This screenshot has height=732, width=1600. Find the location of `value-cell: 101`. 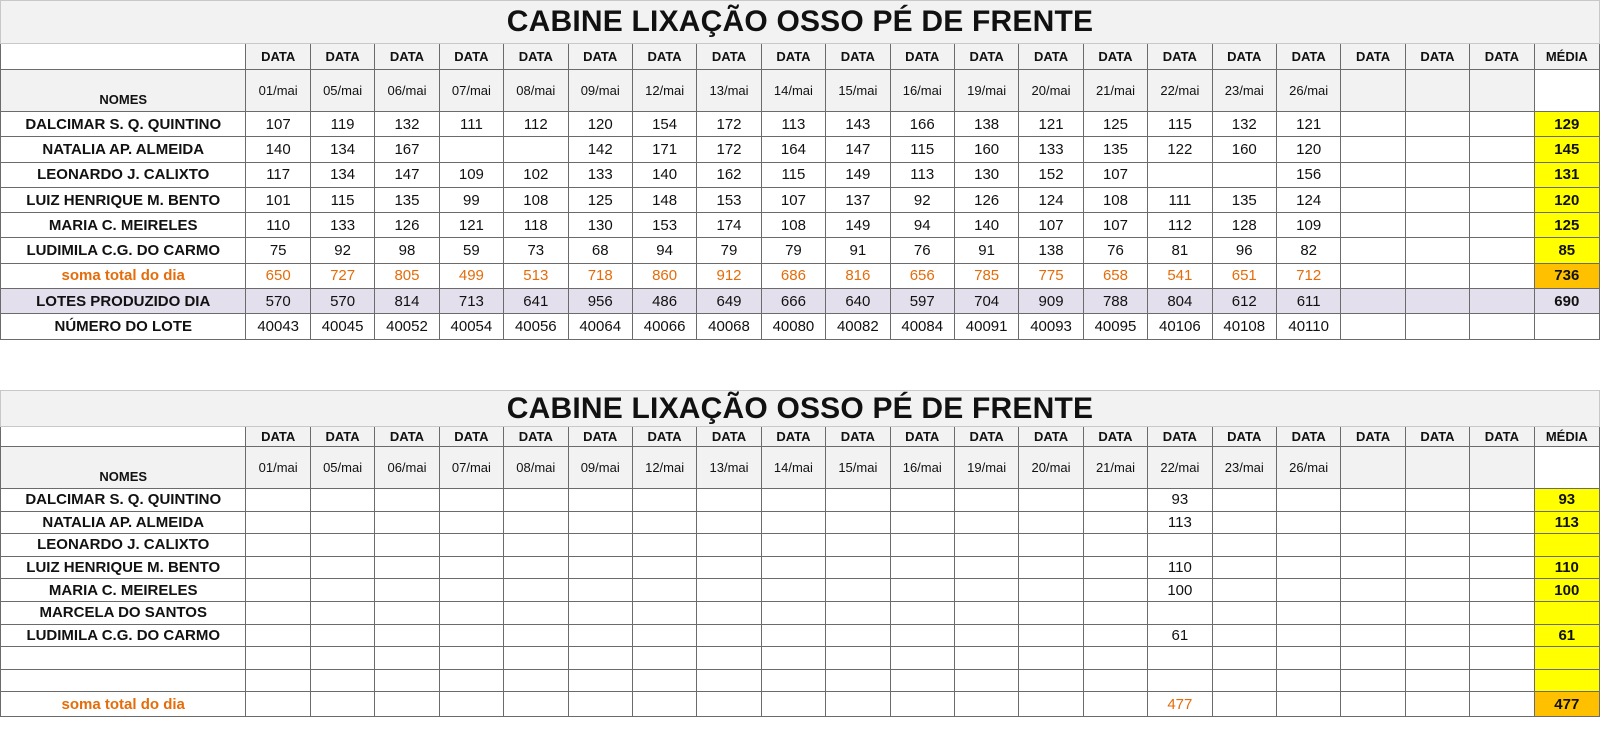

value-cell: 101 is located at coordinates (278, 200).